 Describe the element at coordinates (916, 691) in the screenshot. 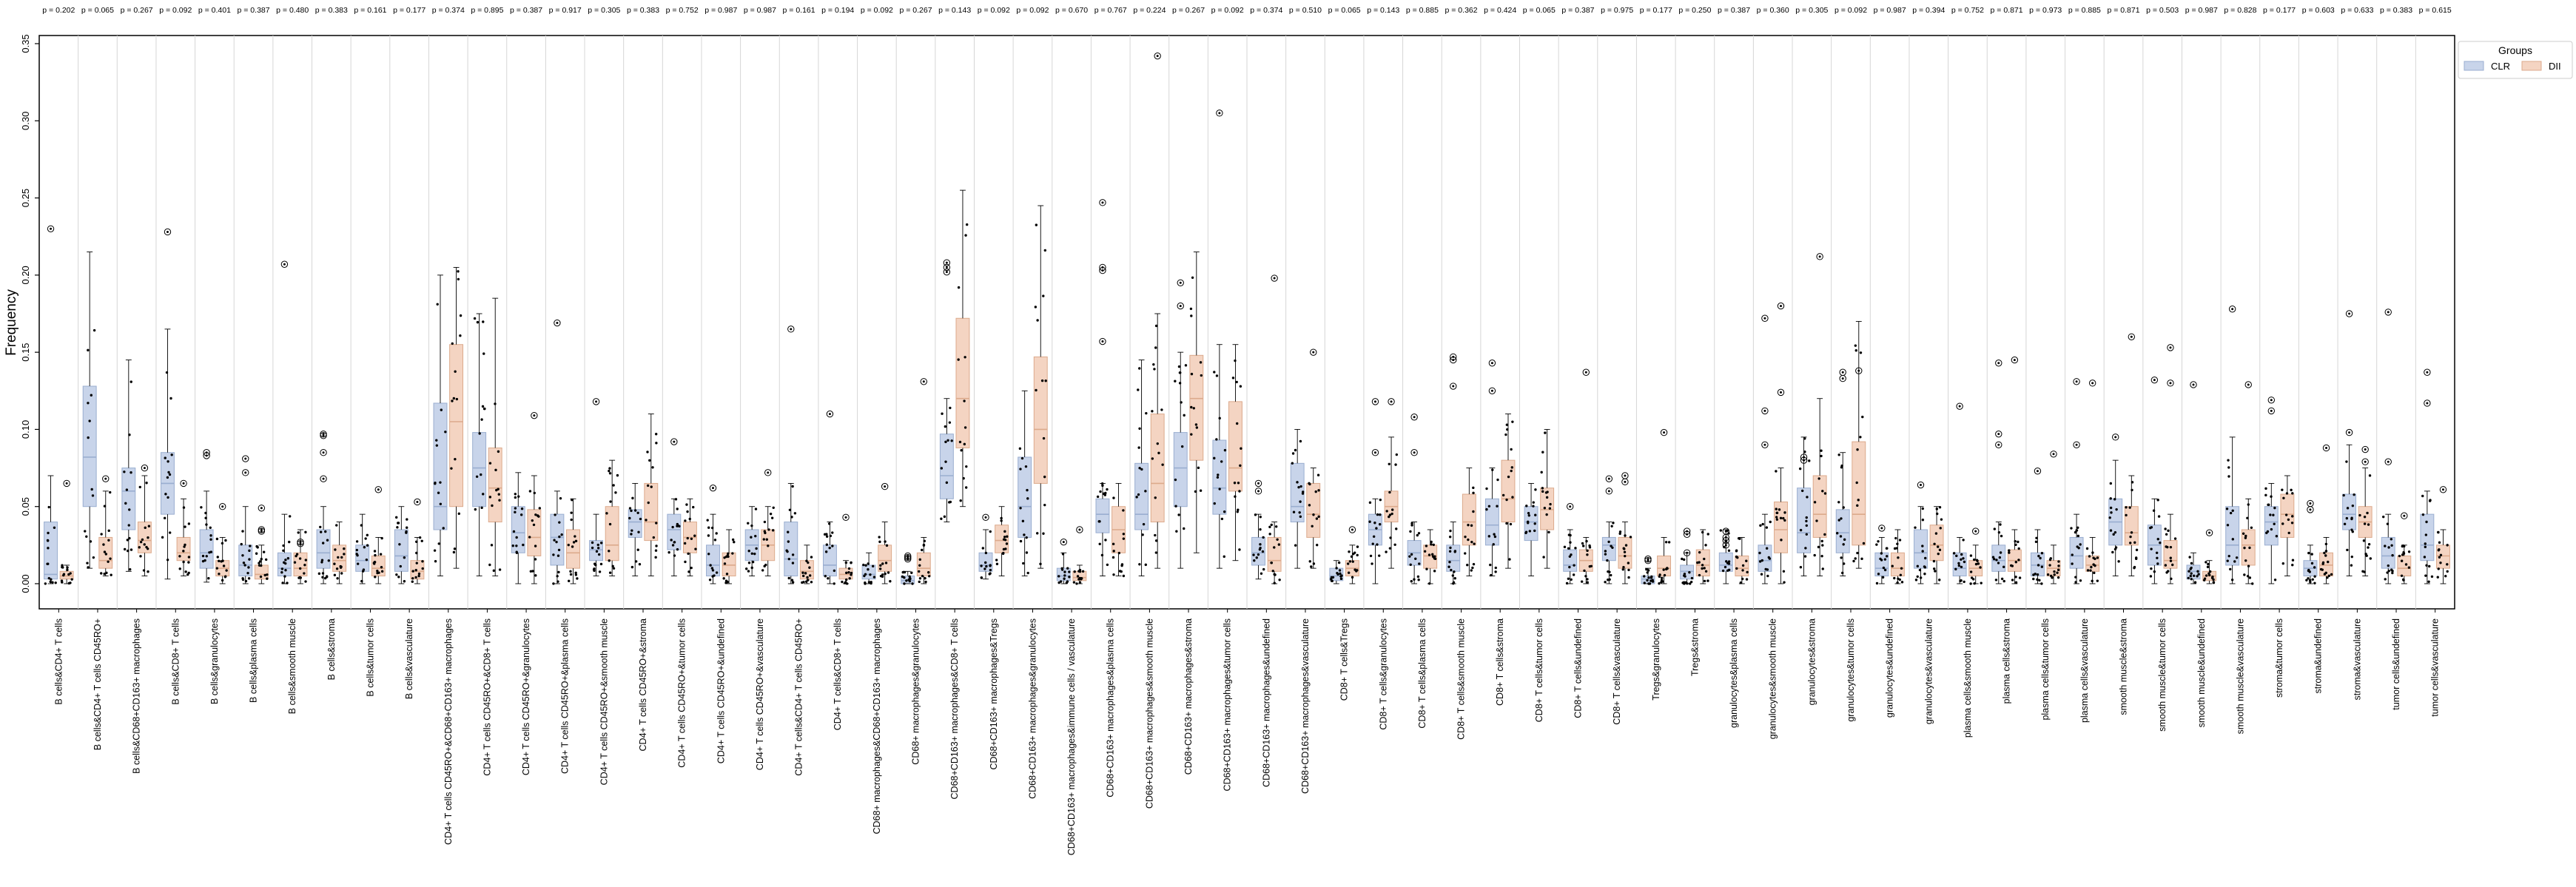

I see `x-tick-label: CD68+ macrophages&granulocytes` at that location.